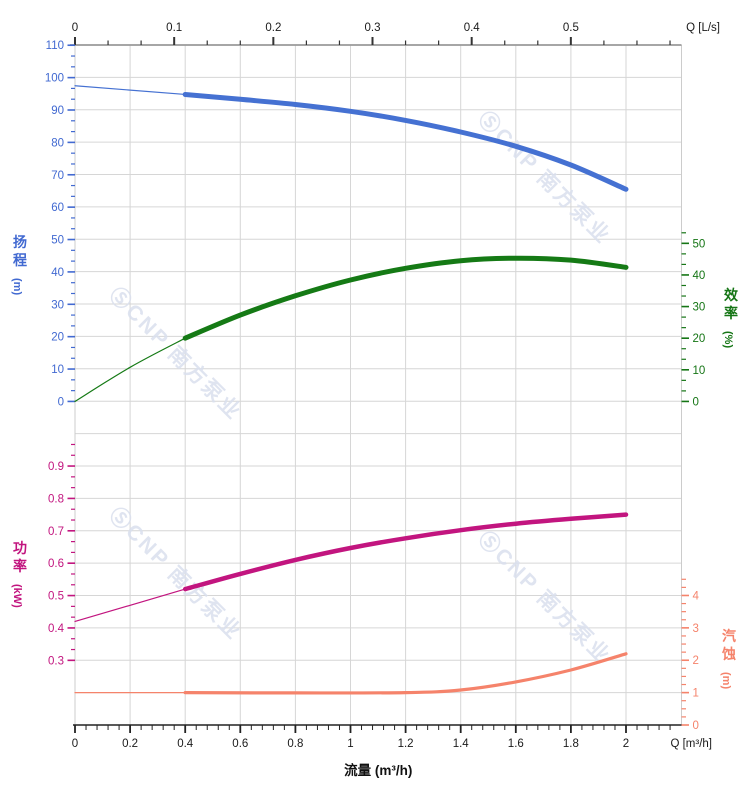 This screenshot has width=752, height=797. What do you see at coordinates (696, 661) in the screenshot?
I see `npsh-tick-label: 2` at bounding box center [696, 661].